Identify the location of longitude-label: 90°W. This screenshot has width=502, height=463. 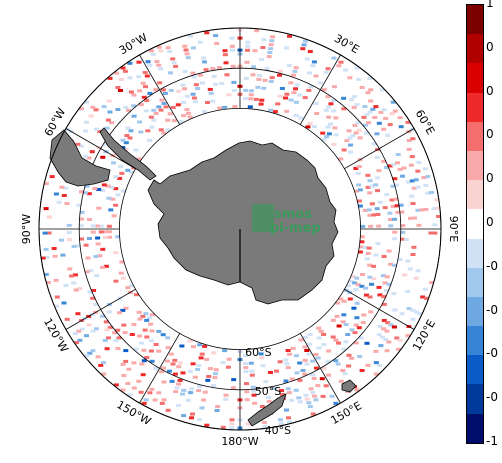
(26, 229).